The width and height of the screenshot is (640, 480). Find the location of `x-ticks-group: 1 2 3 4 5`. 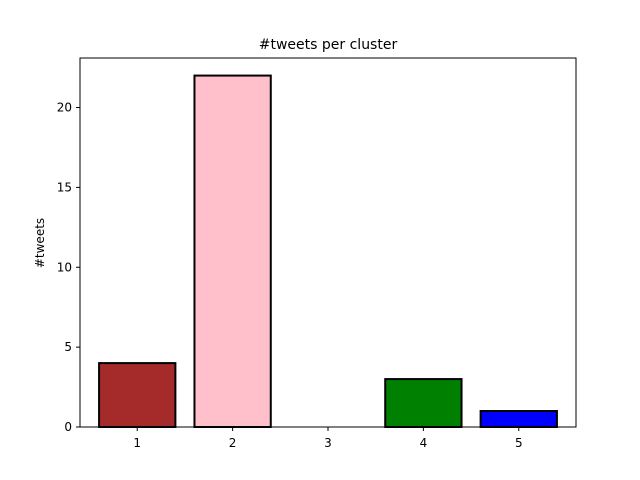

x-ticks-group: 1 2 3 4 5 is located at coordinates (328, 438).